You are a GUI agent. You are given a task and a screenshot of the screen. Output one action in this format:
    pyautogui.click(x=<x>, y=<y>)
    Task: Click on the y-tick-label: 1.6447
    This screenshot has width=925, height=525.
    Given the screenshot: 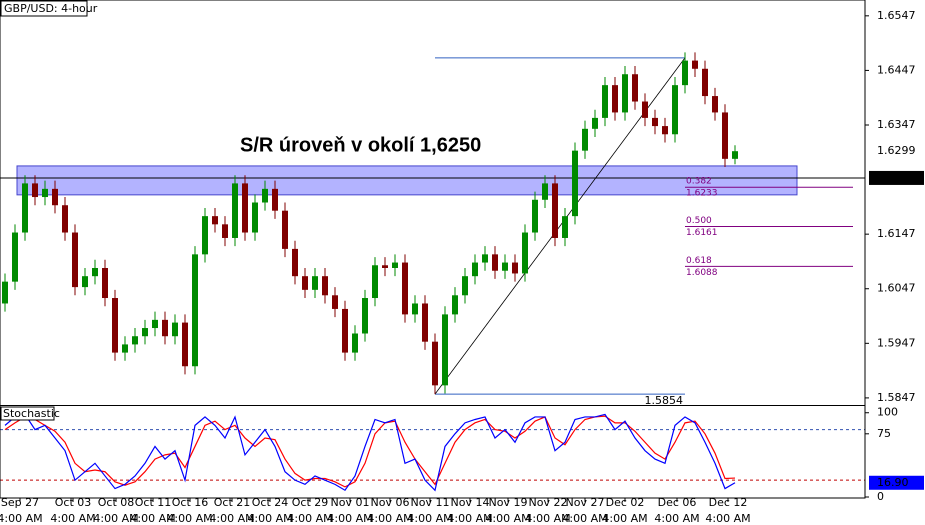 What is the action you would take?
    pyautogui.click(x=896, y=69)
    